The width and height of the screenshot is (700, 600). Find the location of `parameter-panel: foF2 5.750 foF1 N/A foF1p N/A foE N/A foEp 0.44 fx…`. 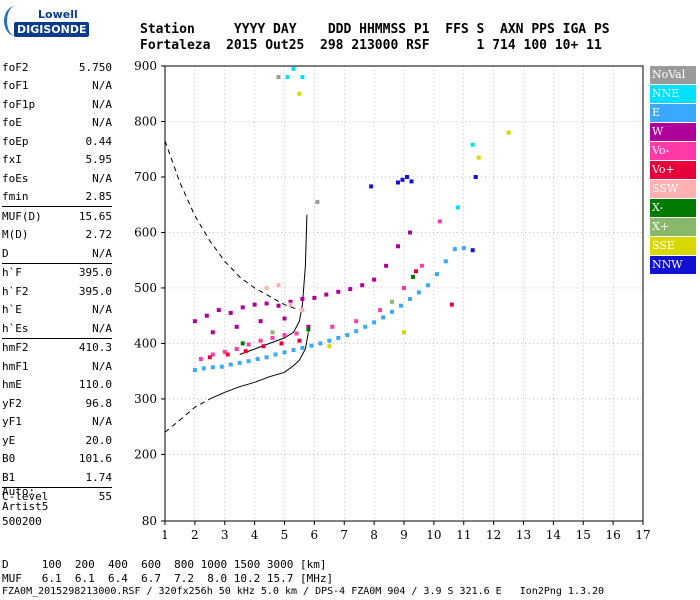

parameter-panel: foF2 5.750 foF1 N/A foF1p N/A foE N/A foEp 0.44 fx… is located at coordinates (57, 282).